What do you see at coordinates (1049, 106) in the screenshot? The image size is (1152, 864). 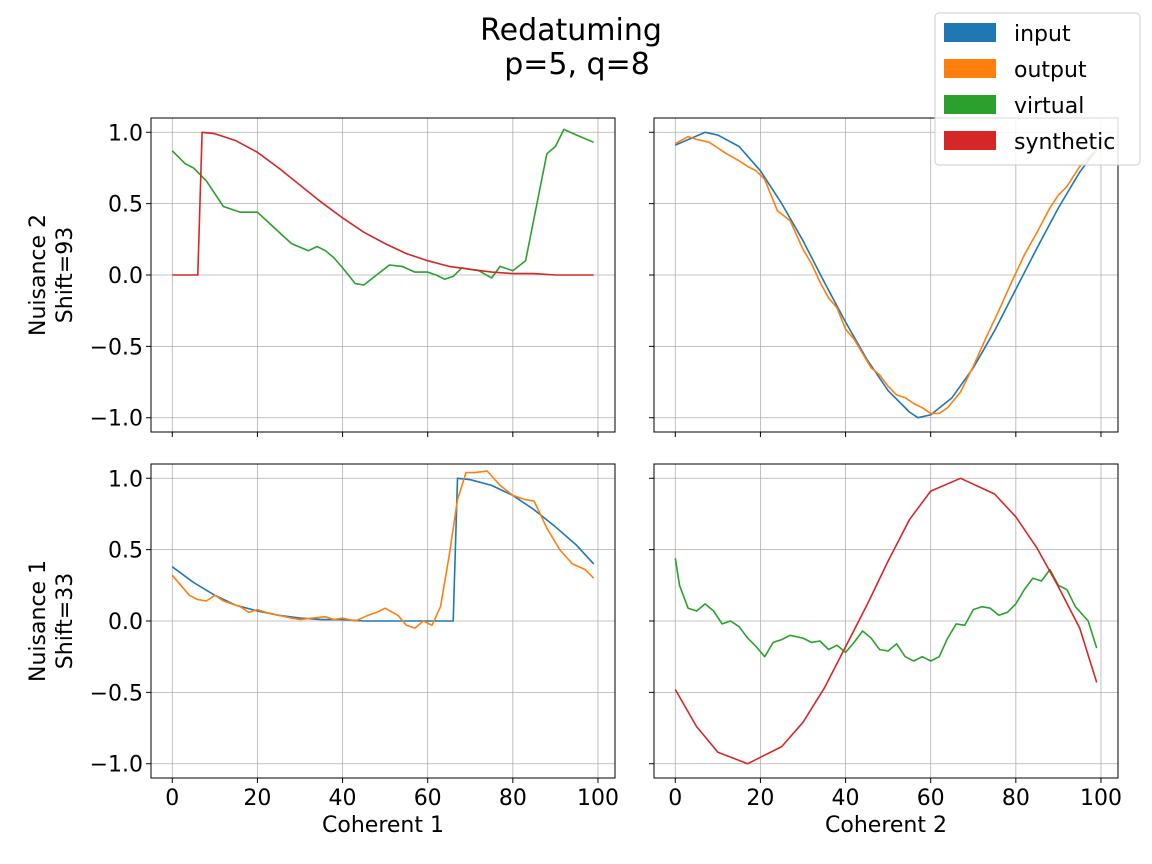 I see `legend-label-virtual: virtual` at bounding box center [1049, 106].